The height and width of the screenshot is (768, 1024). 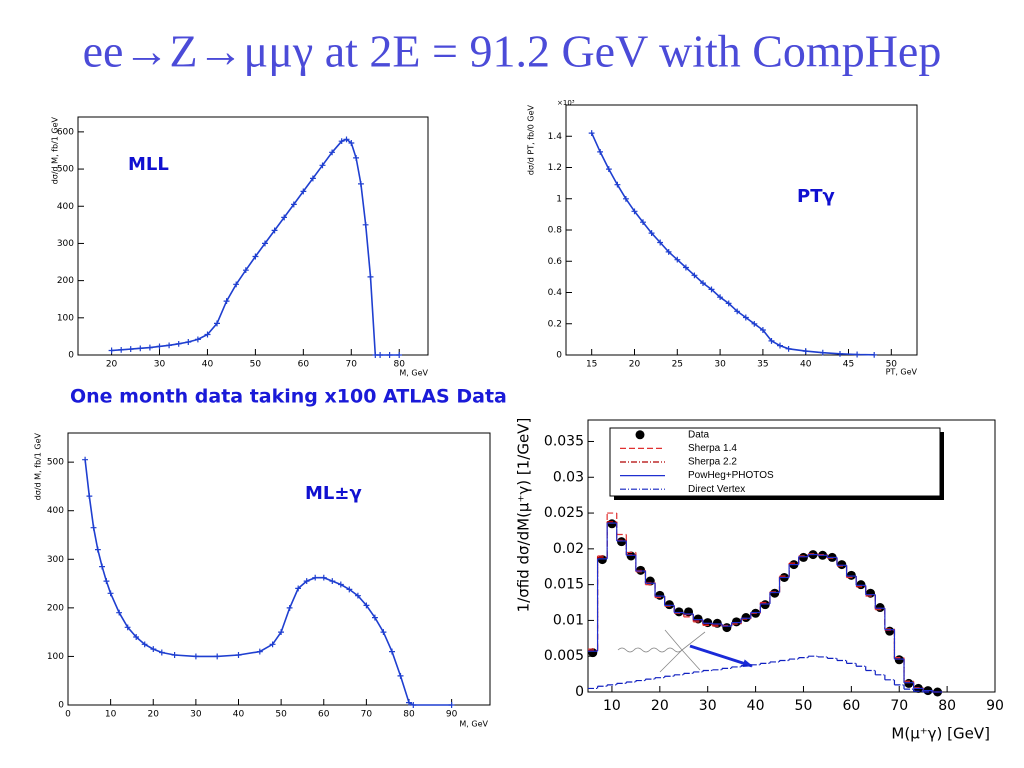 I want to click on x-tick-label: 10, so click(x=111, y=715).